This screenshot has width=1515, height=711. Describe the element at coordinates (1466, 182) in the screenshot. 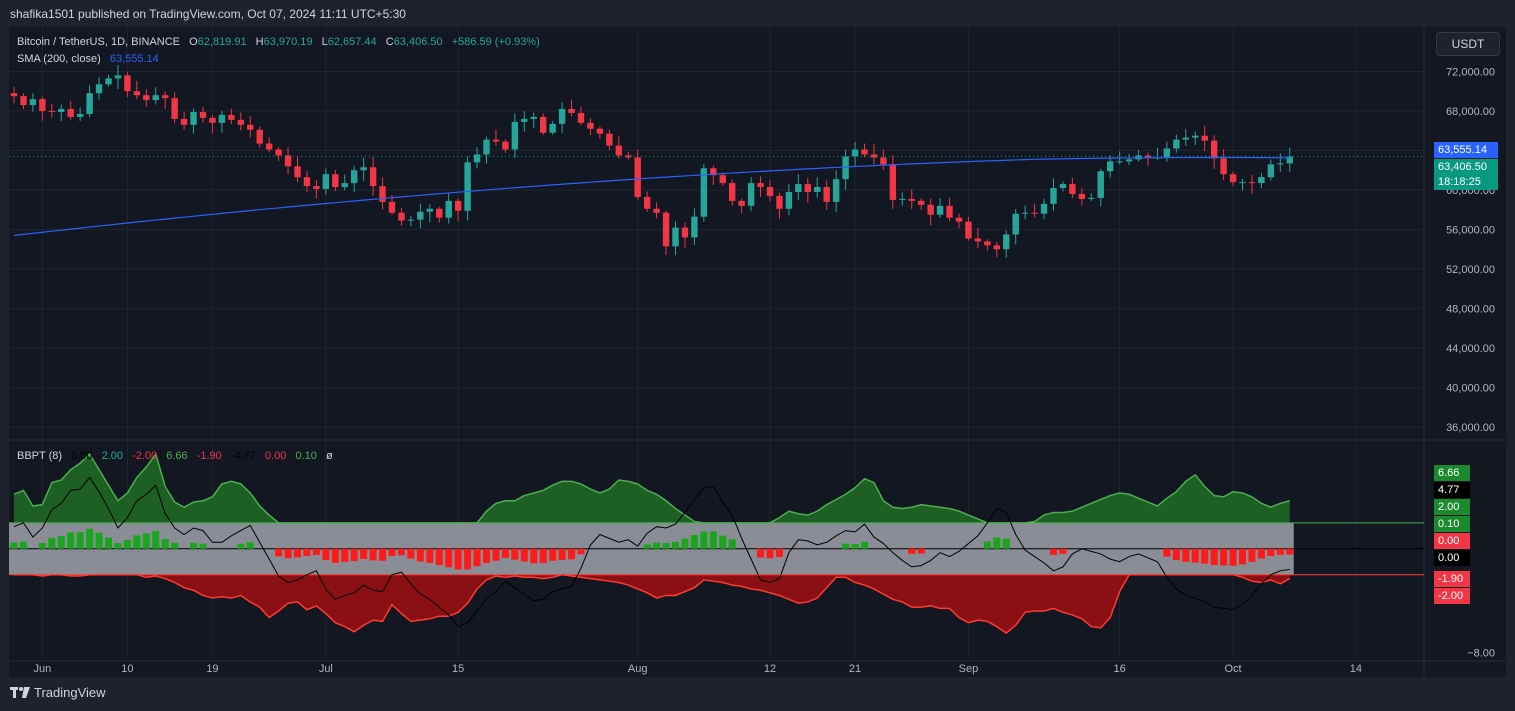

I see `countdown-tag: 18:18:25` at that location.